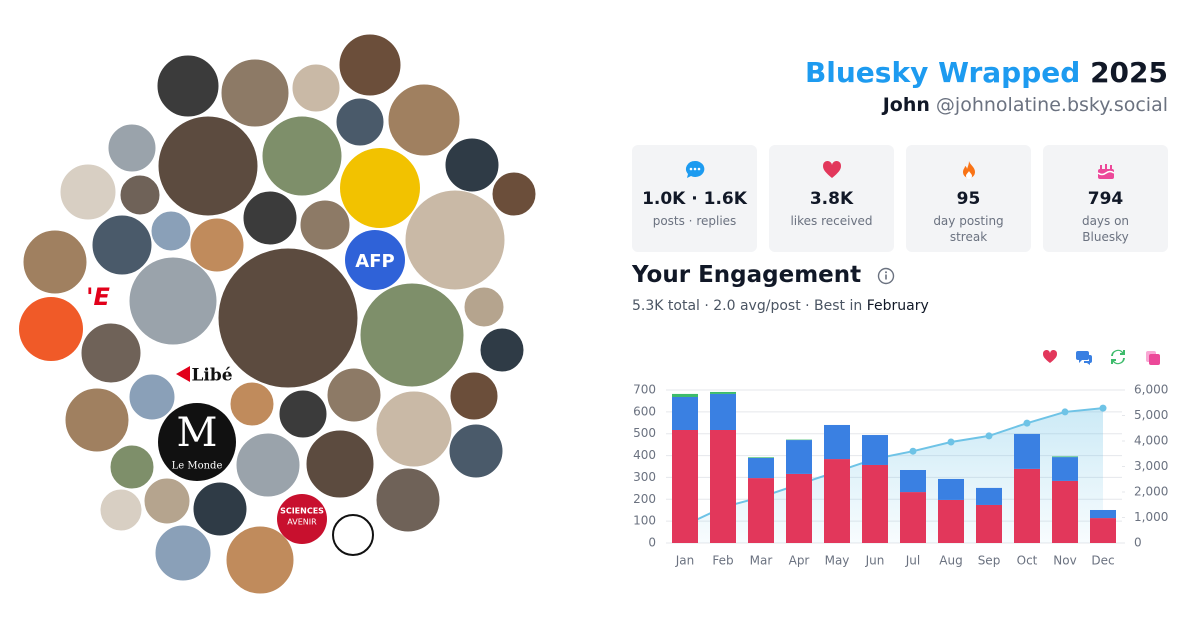  I want to click on y-tick-label: 500, so click(644, 433).